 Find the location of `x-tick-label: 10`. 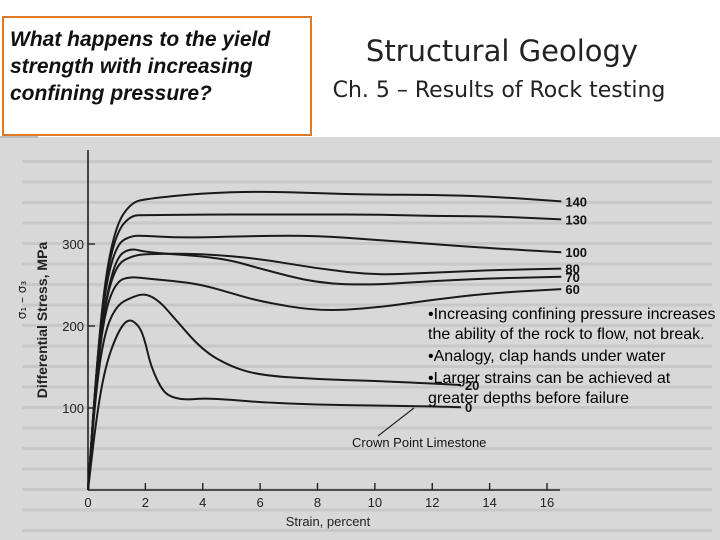

x-tick-label: 10 is located at coordinates (375, 502).